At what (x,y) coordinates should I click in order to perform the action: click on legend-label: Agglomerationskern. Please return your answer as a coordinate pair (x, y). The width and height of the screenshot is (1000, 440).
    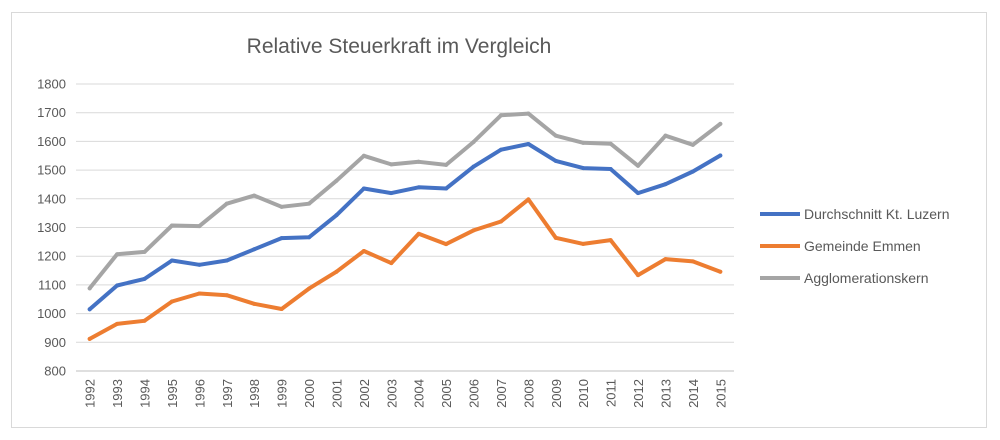
    Looking at the image, I should click on (866, 278).